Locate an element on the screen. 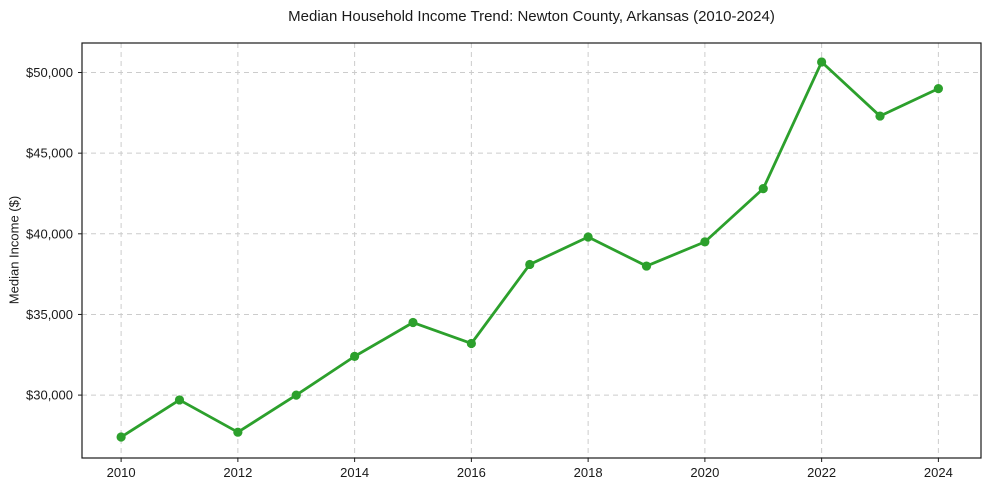 Image resolution: width=989 pixels, height=490 pixels. x-tick-label: 2016 is located at coordinates (471, 472).